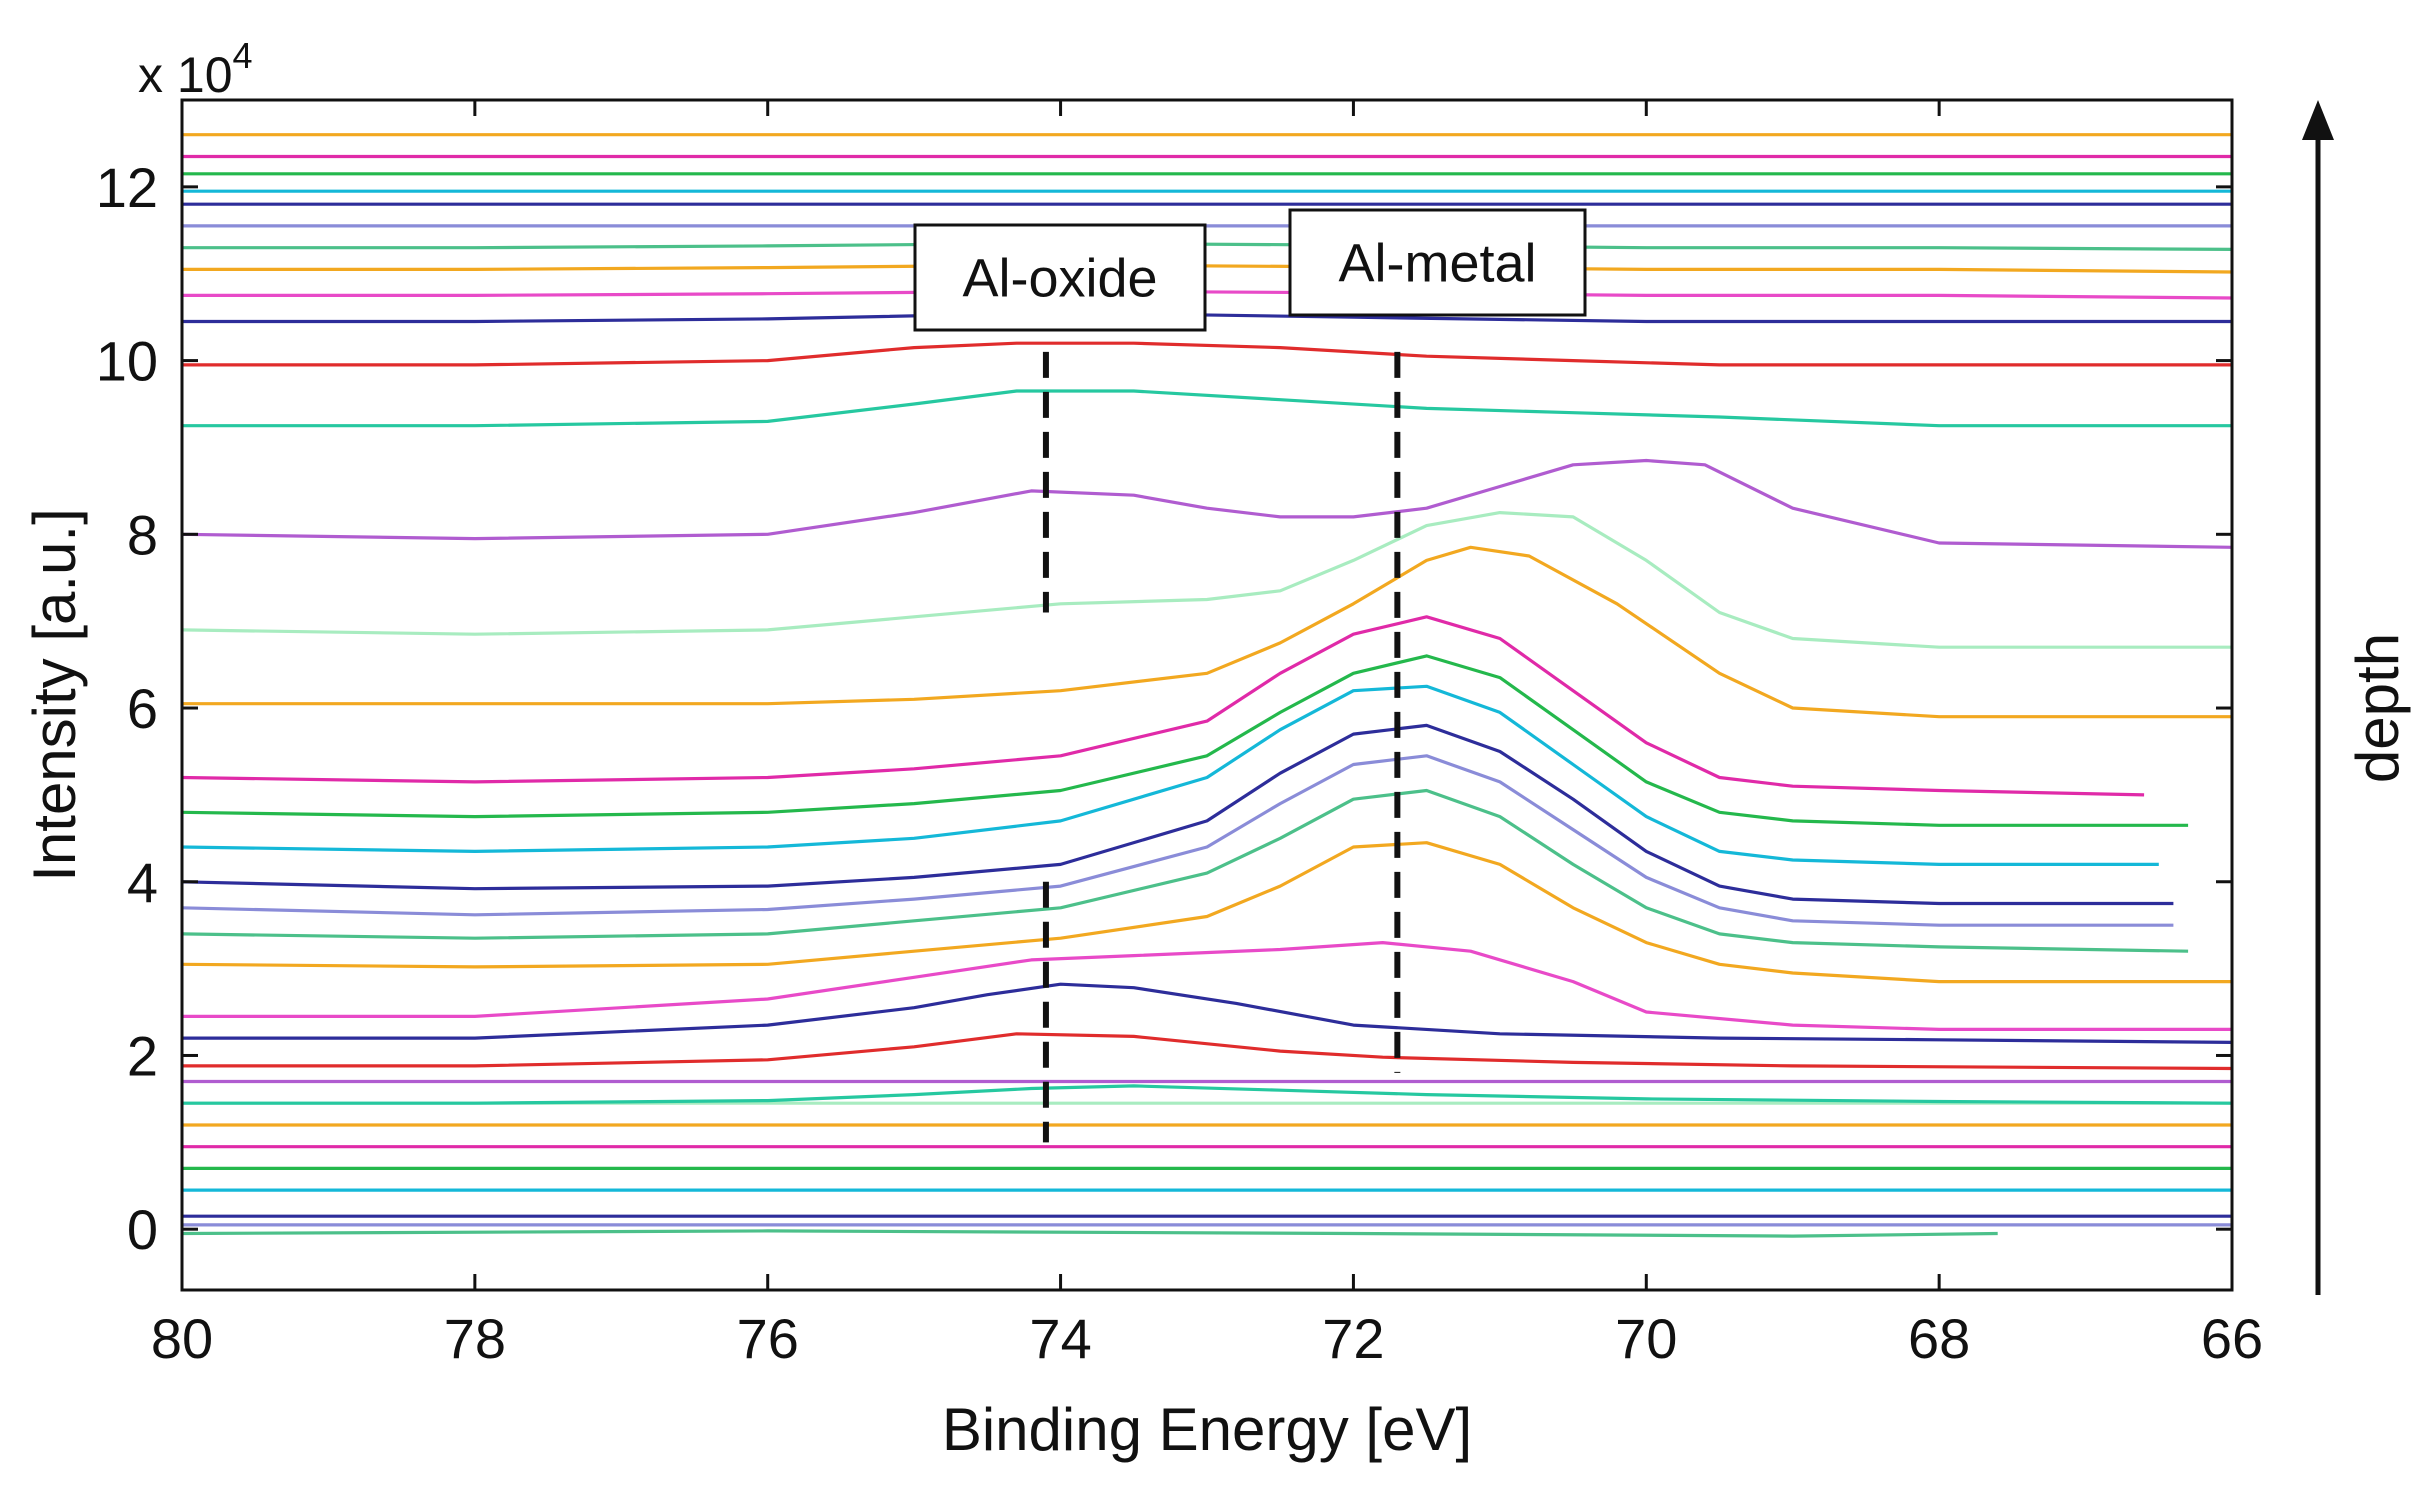  I want to click on depth-arrow-head, so click(2318, 120).